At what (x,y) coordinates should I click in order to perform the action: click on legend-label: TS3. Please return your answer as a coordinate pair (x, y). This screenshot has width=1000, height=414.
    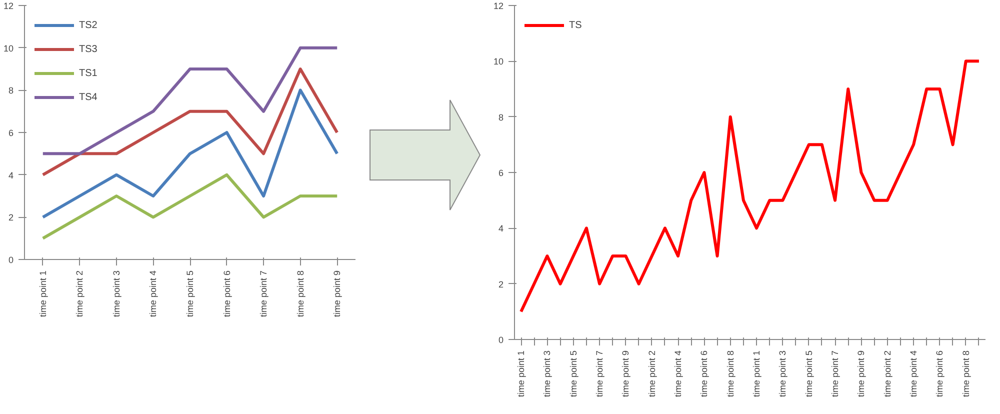
    Looking at the image, I should click on (88, 49).